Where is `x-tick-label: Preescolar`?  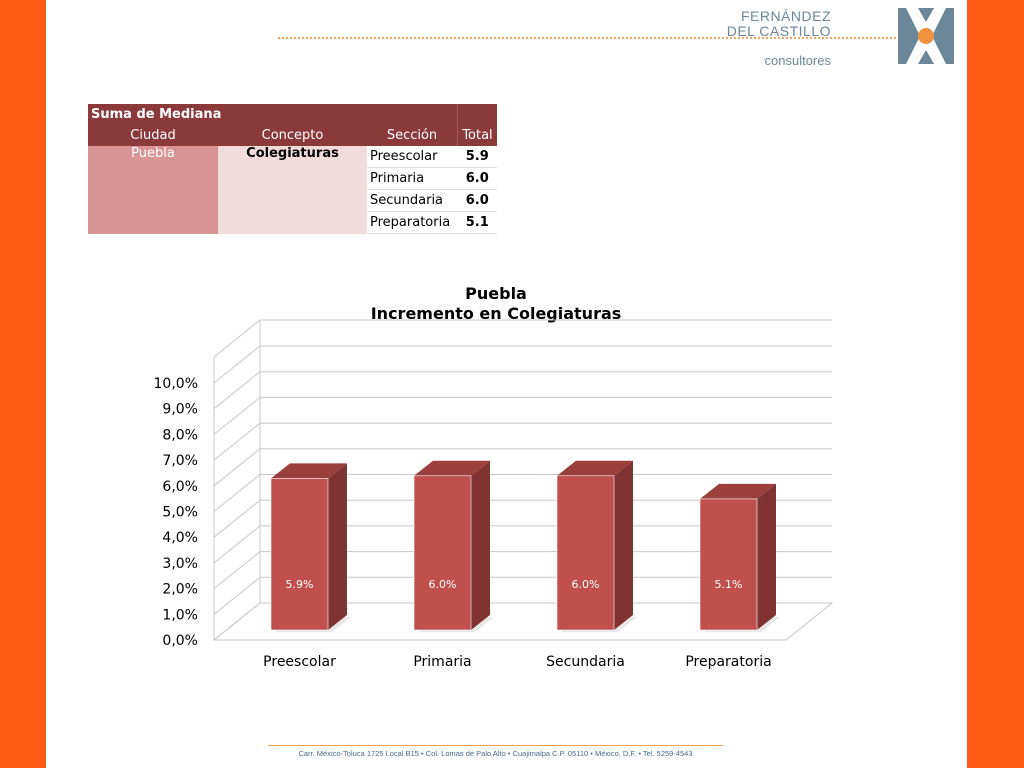 x-tick-label: Preescolar is located at coordinates (299, 662).